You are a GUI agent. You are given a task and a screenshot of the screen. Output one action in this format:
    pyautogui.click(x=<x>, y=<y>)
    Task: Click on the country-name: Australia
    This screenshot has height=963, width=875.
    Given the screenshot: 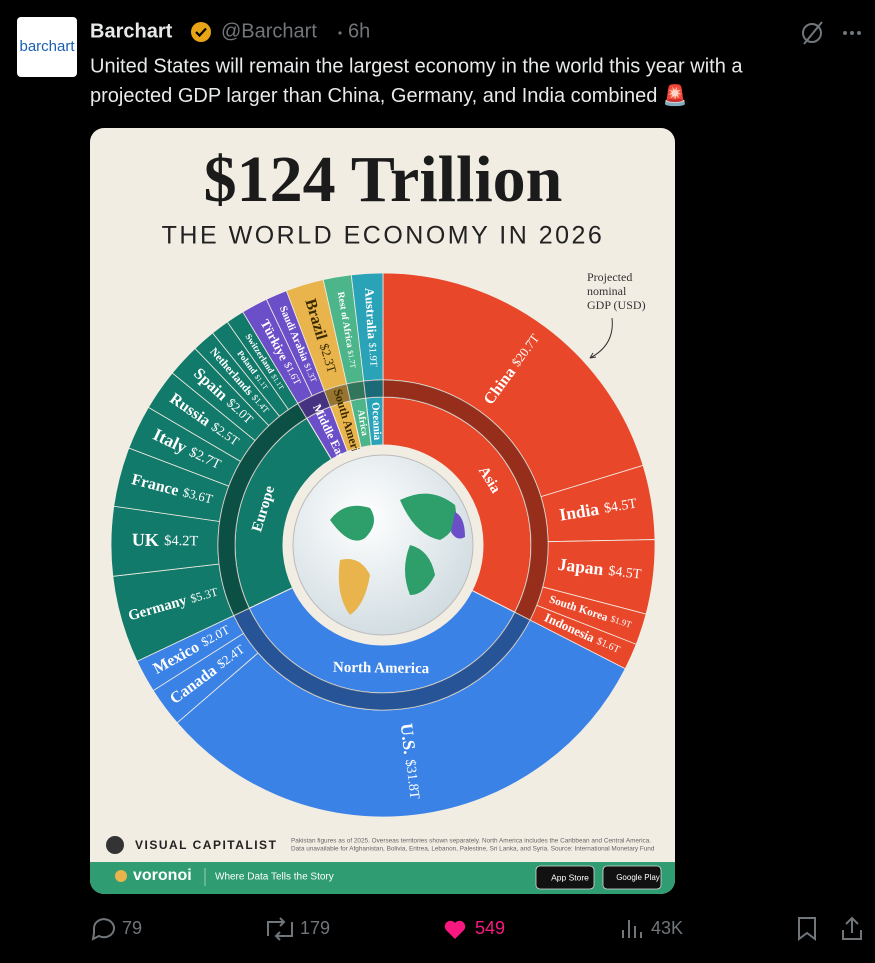 What is the action you would take?
    pyautogui.click(x=370, y=313)
    